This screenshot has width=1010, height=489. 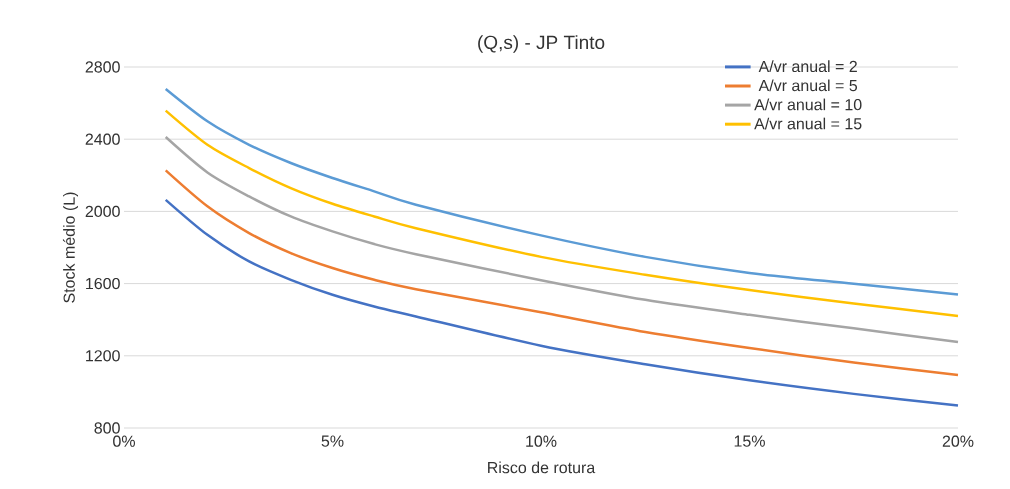 I want to click on x-tick-label: 0%, so click(x=124, y=441).